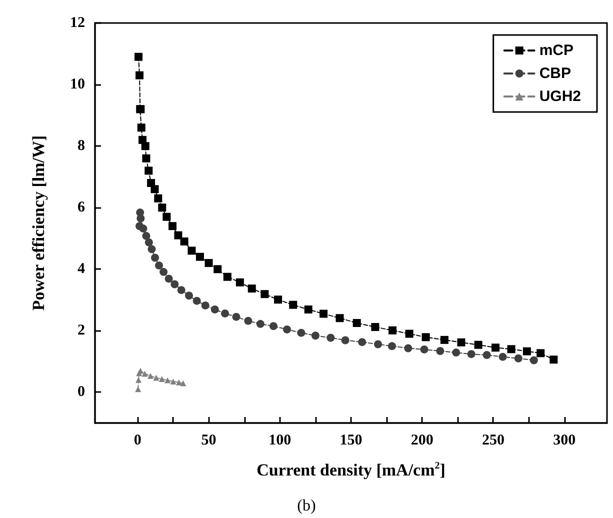 The height and width of the screenshot is (518, 613). I want to click on y-tick-label: 0, so click(81, 392).